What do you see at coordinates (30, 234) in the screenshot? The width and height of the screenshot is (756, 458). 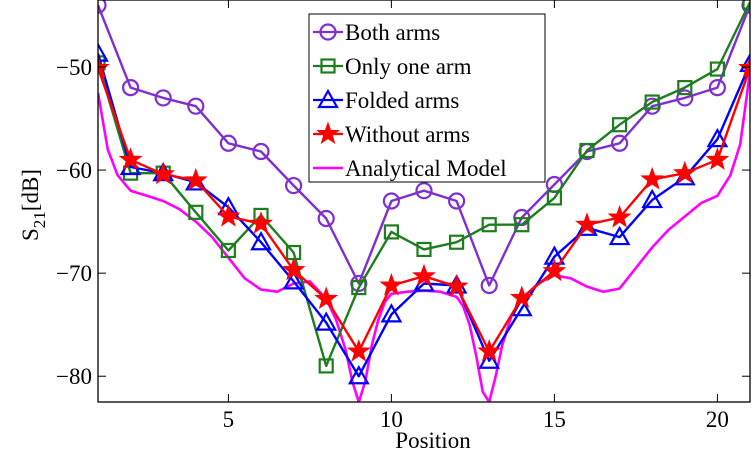 I see `y-axis-label-main: S` at bounding box center [30, 234].